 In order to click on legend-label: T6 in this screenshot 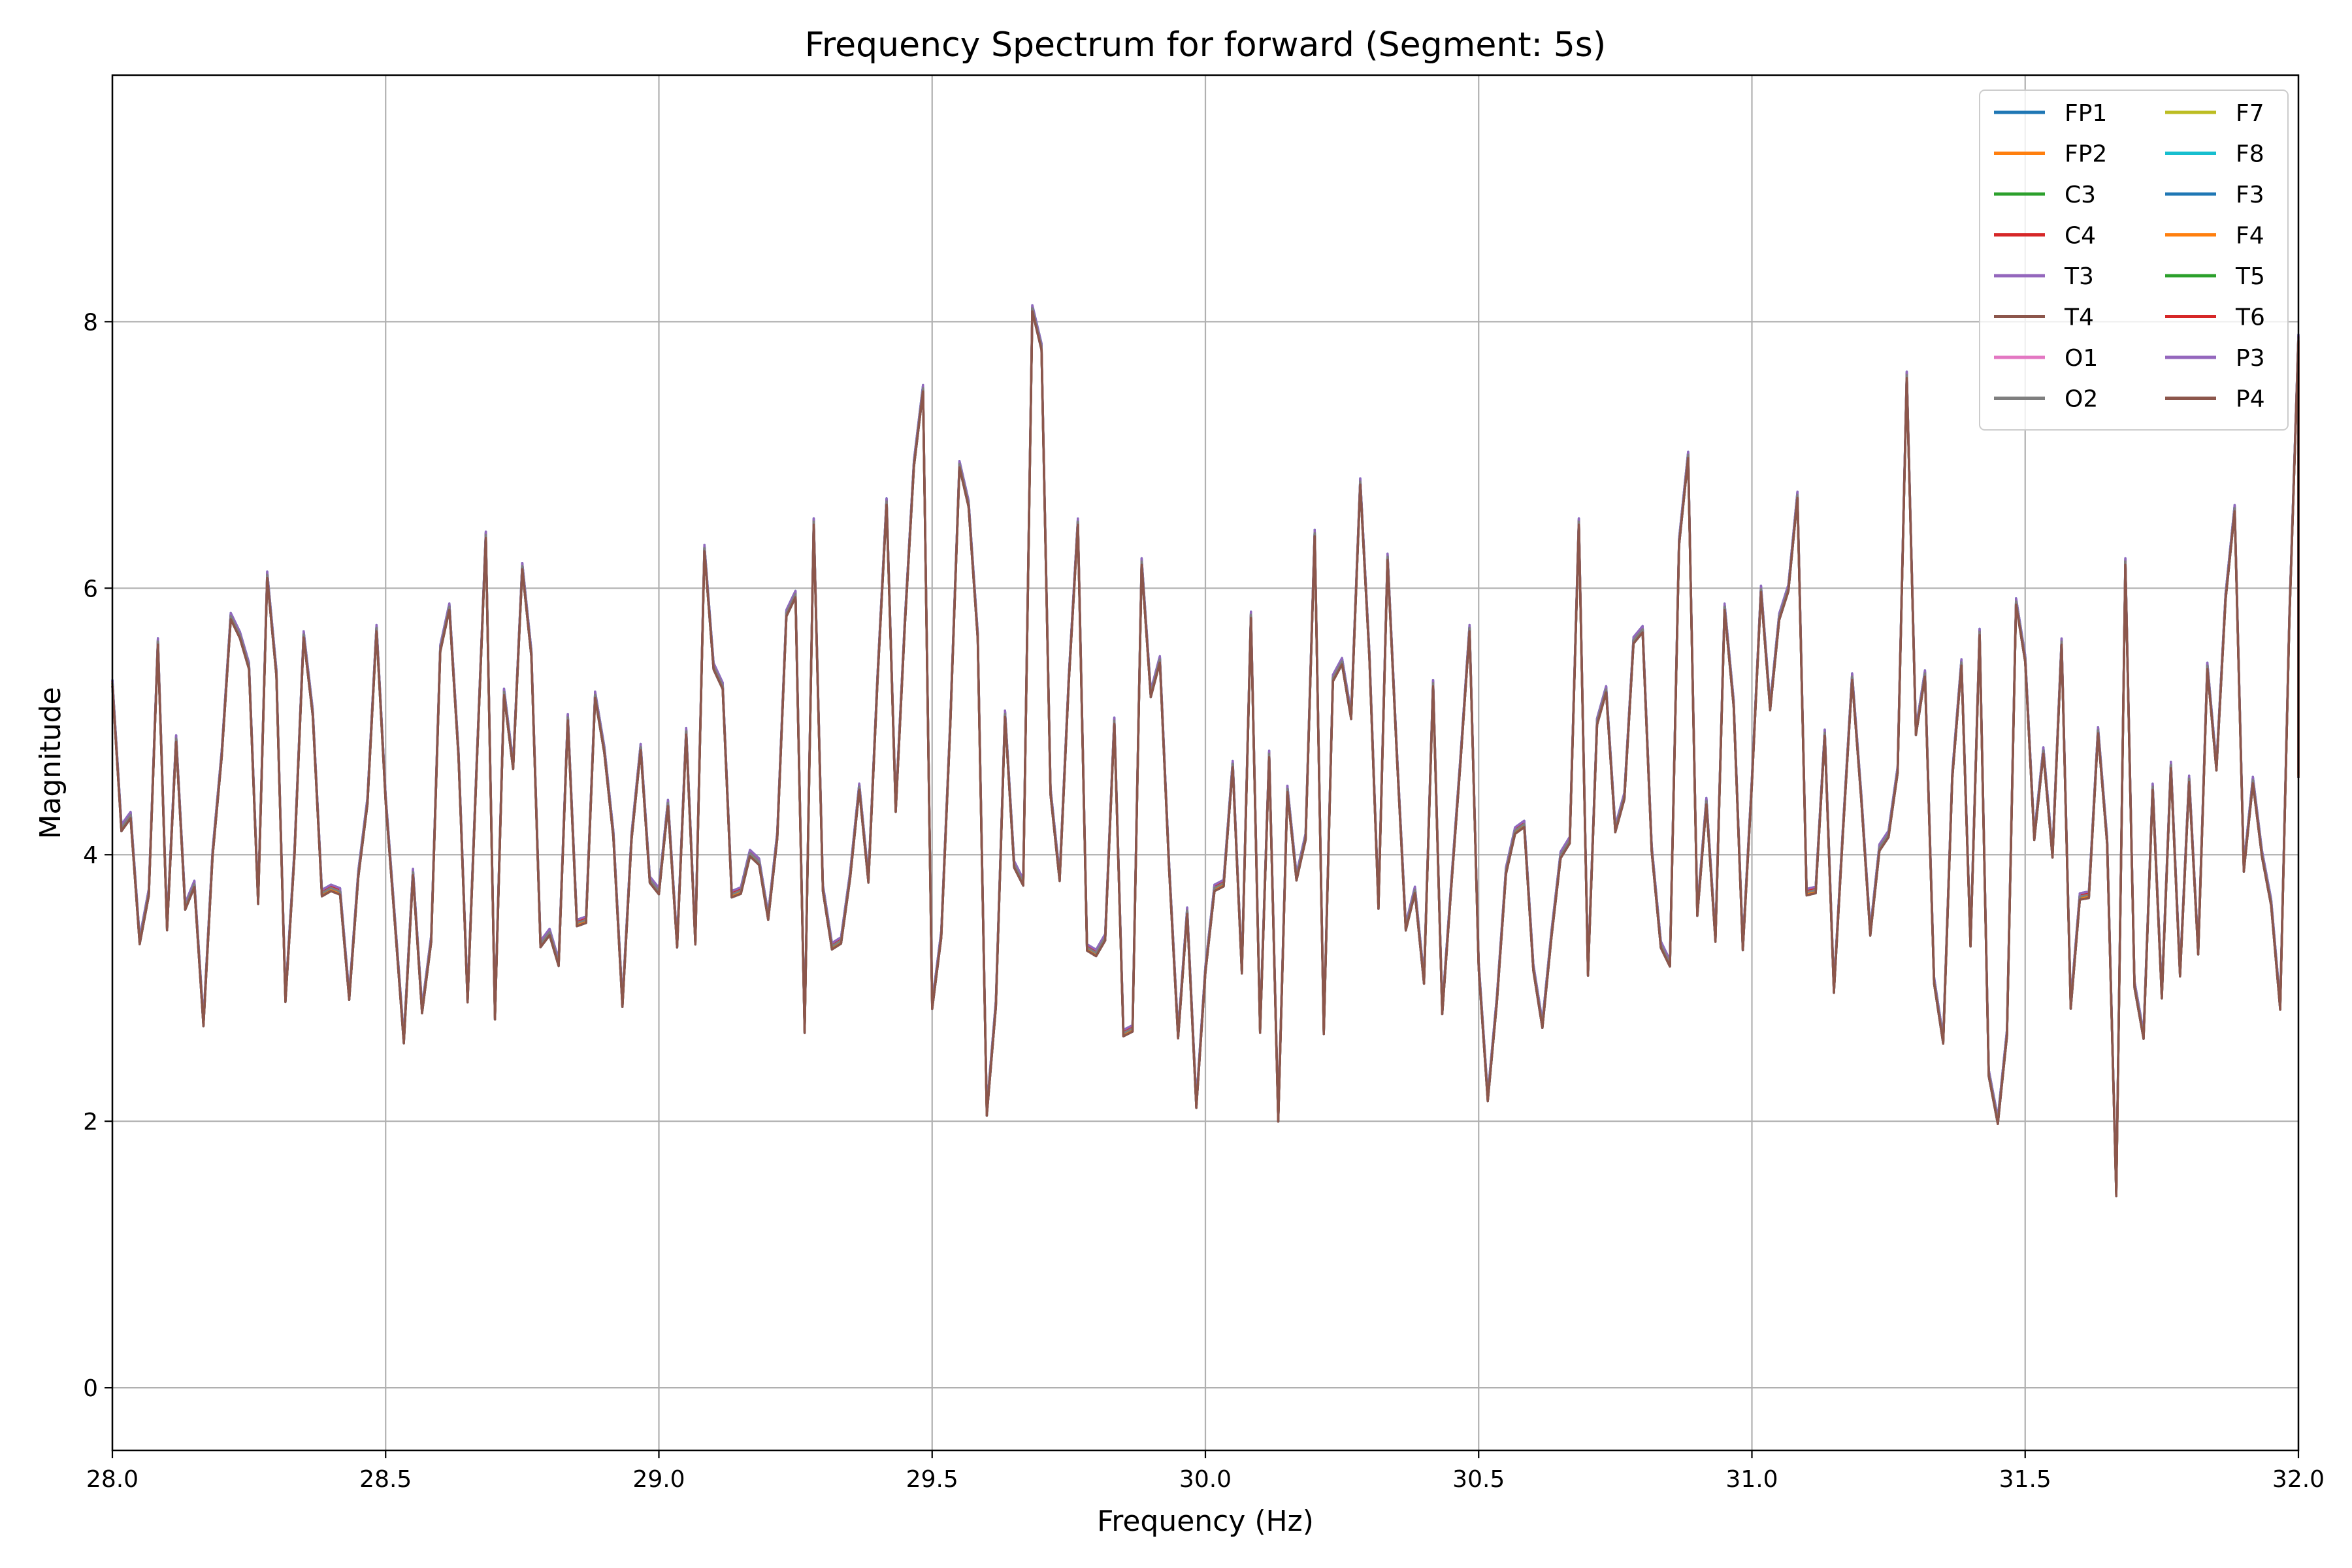, I will do `click(2250, 317)`.